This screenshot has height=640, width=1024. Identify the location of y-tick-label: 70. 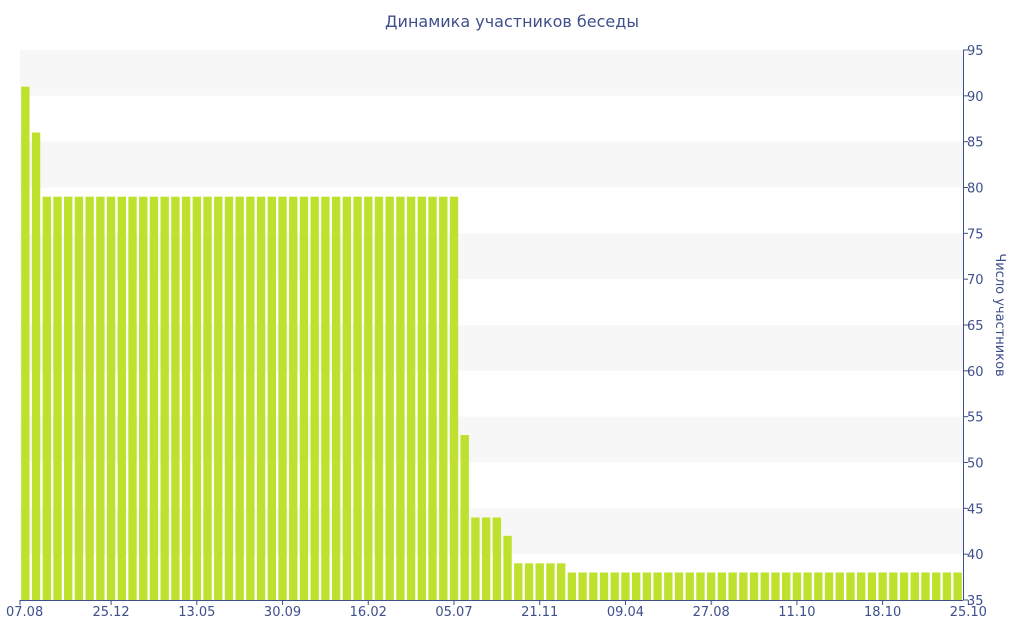
(975, 280).